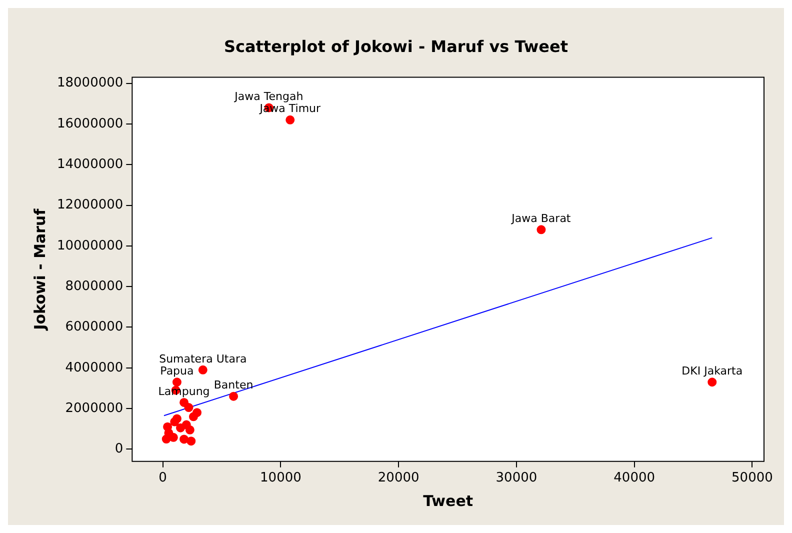 The height and width of the screenshot is (533, 792). I want to click on y-tick-label: 14000000, so click(90, 164).